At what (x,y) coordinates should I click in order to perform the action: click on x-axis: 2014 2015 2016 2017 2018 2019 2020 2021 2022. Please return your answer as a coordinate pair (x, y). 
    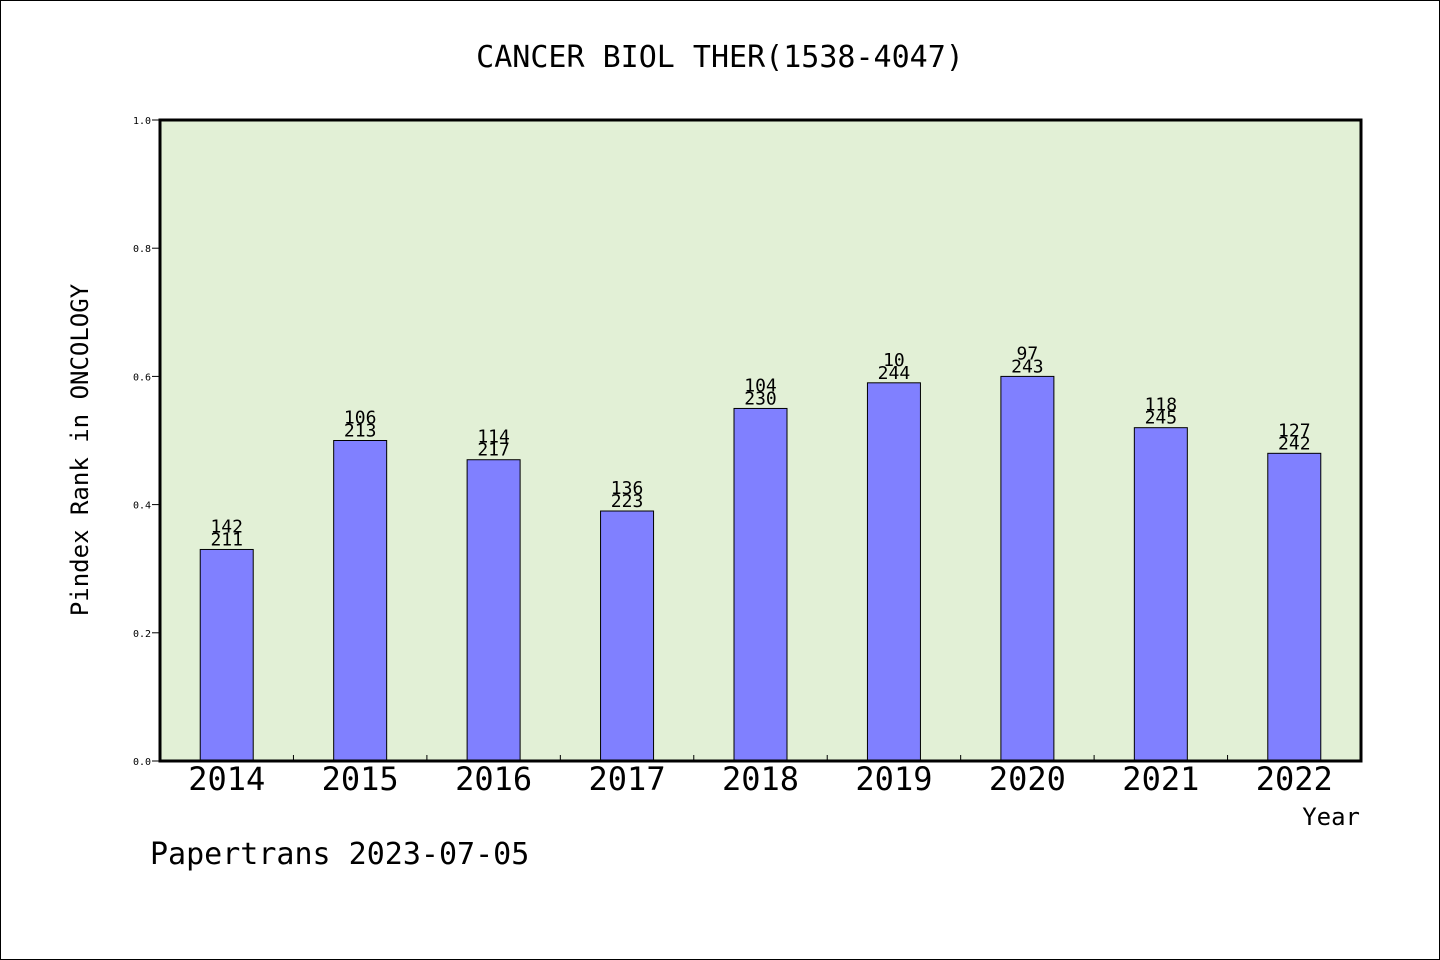
    Looking at the image, I should click on (760, 776).